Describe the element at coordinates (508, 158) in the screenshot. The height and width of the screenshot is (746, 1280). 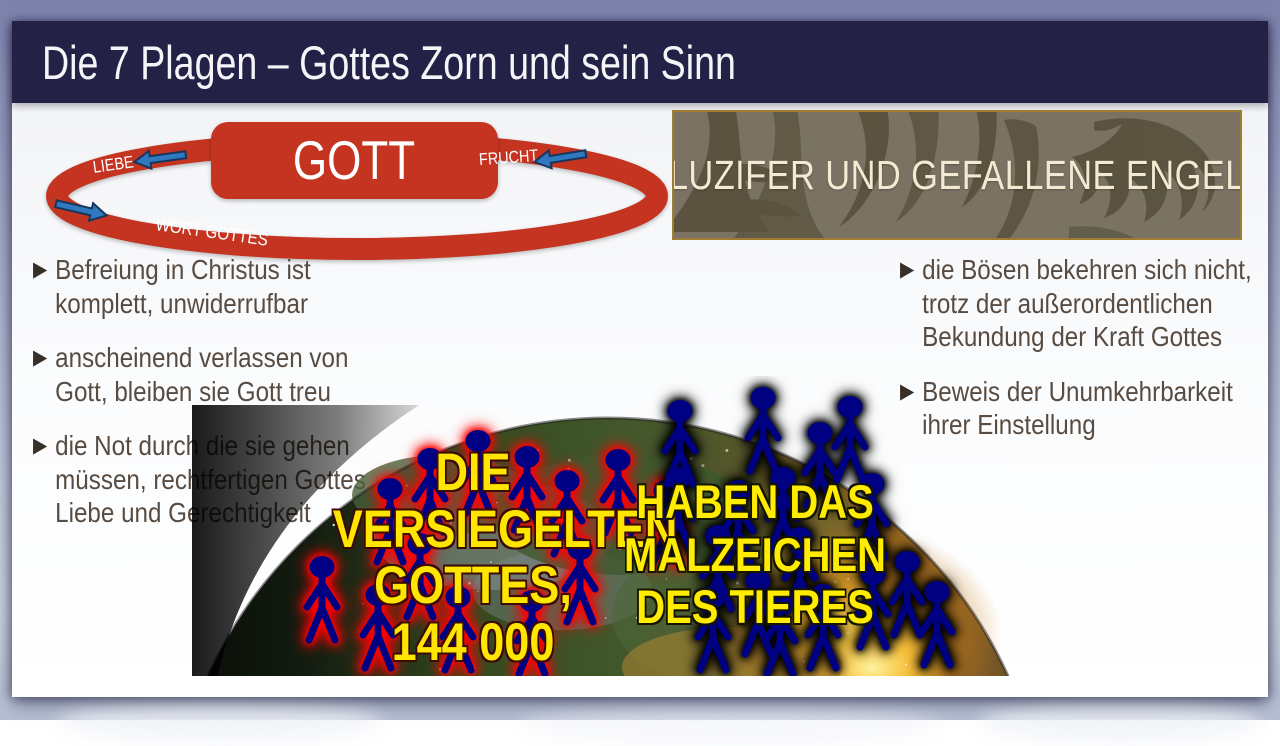
I see `frucht-label: FRUCHT` at that location.